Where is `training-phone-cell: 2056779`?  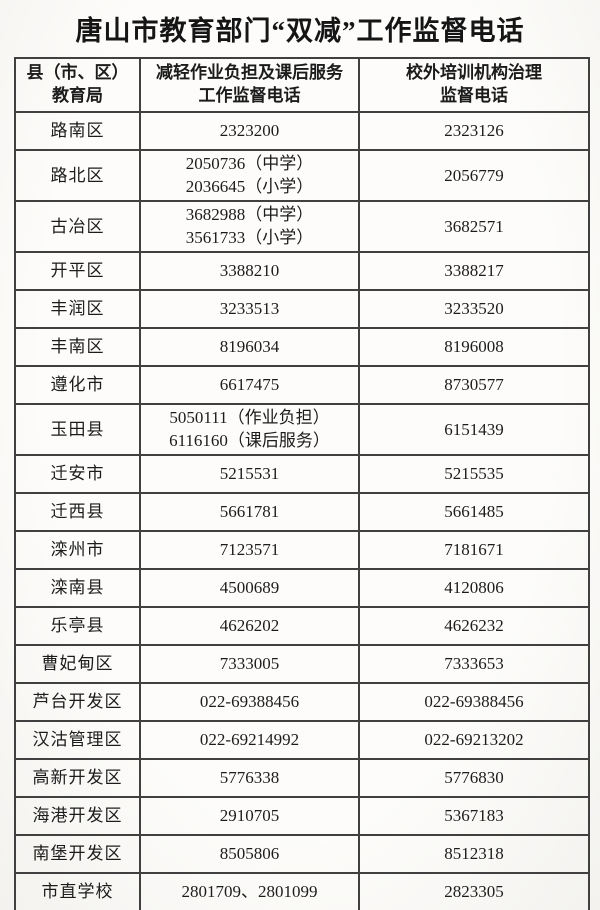
training-phone-cell: 2056779 is located at coordinates (474, 175).